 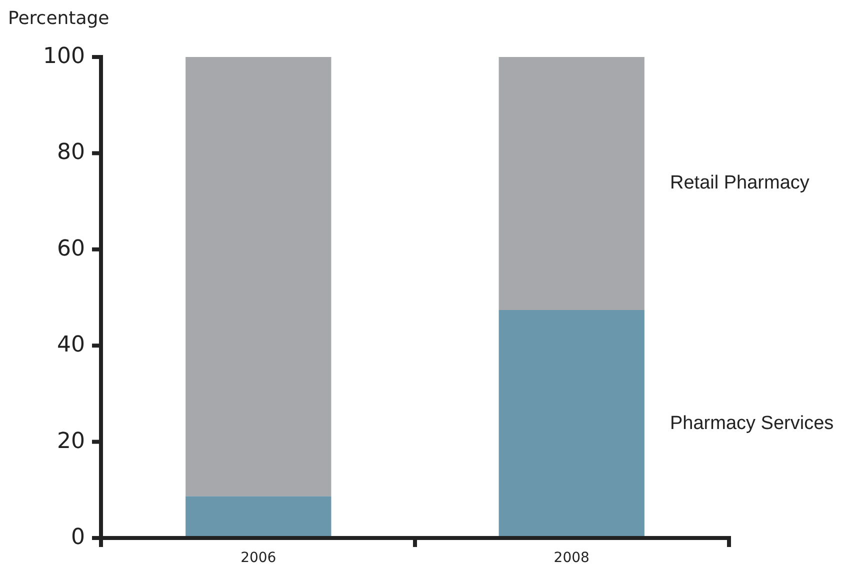 What do you see at coordinates (64, 57) in the screenshot?
I see `y-tick-label: 100` at bounding box center [64, 57].